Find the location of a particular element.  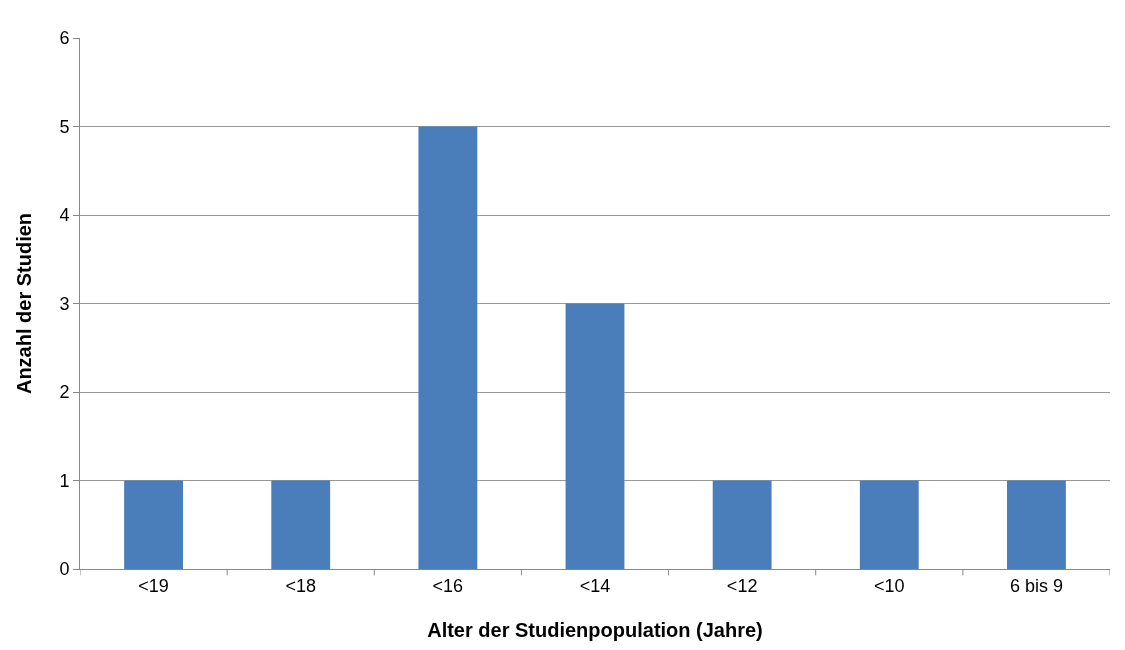

y-axis-title: Anzahl der Studien is located at coordinates (23, 303).